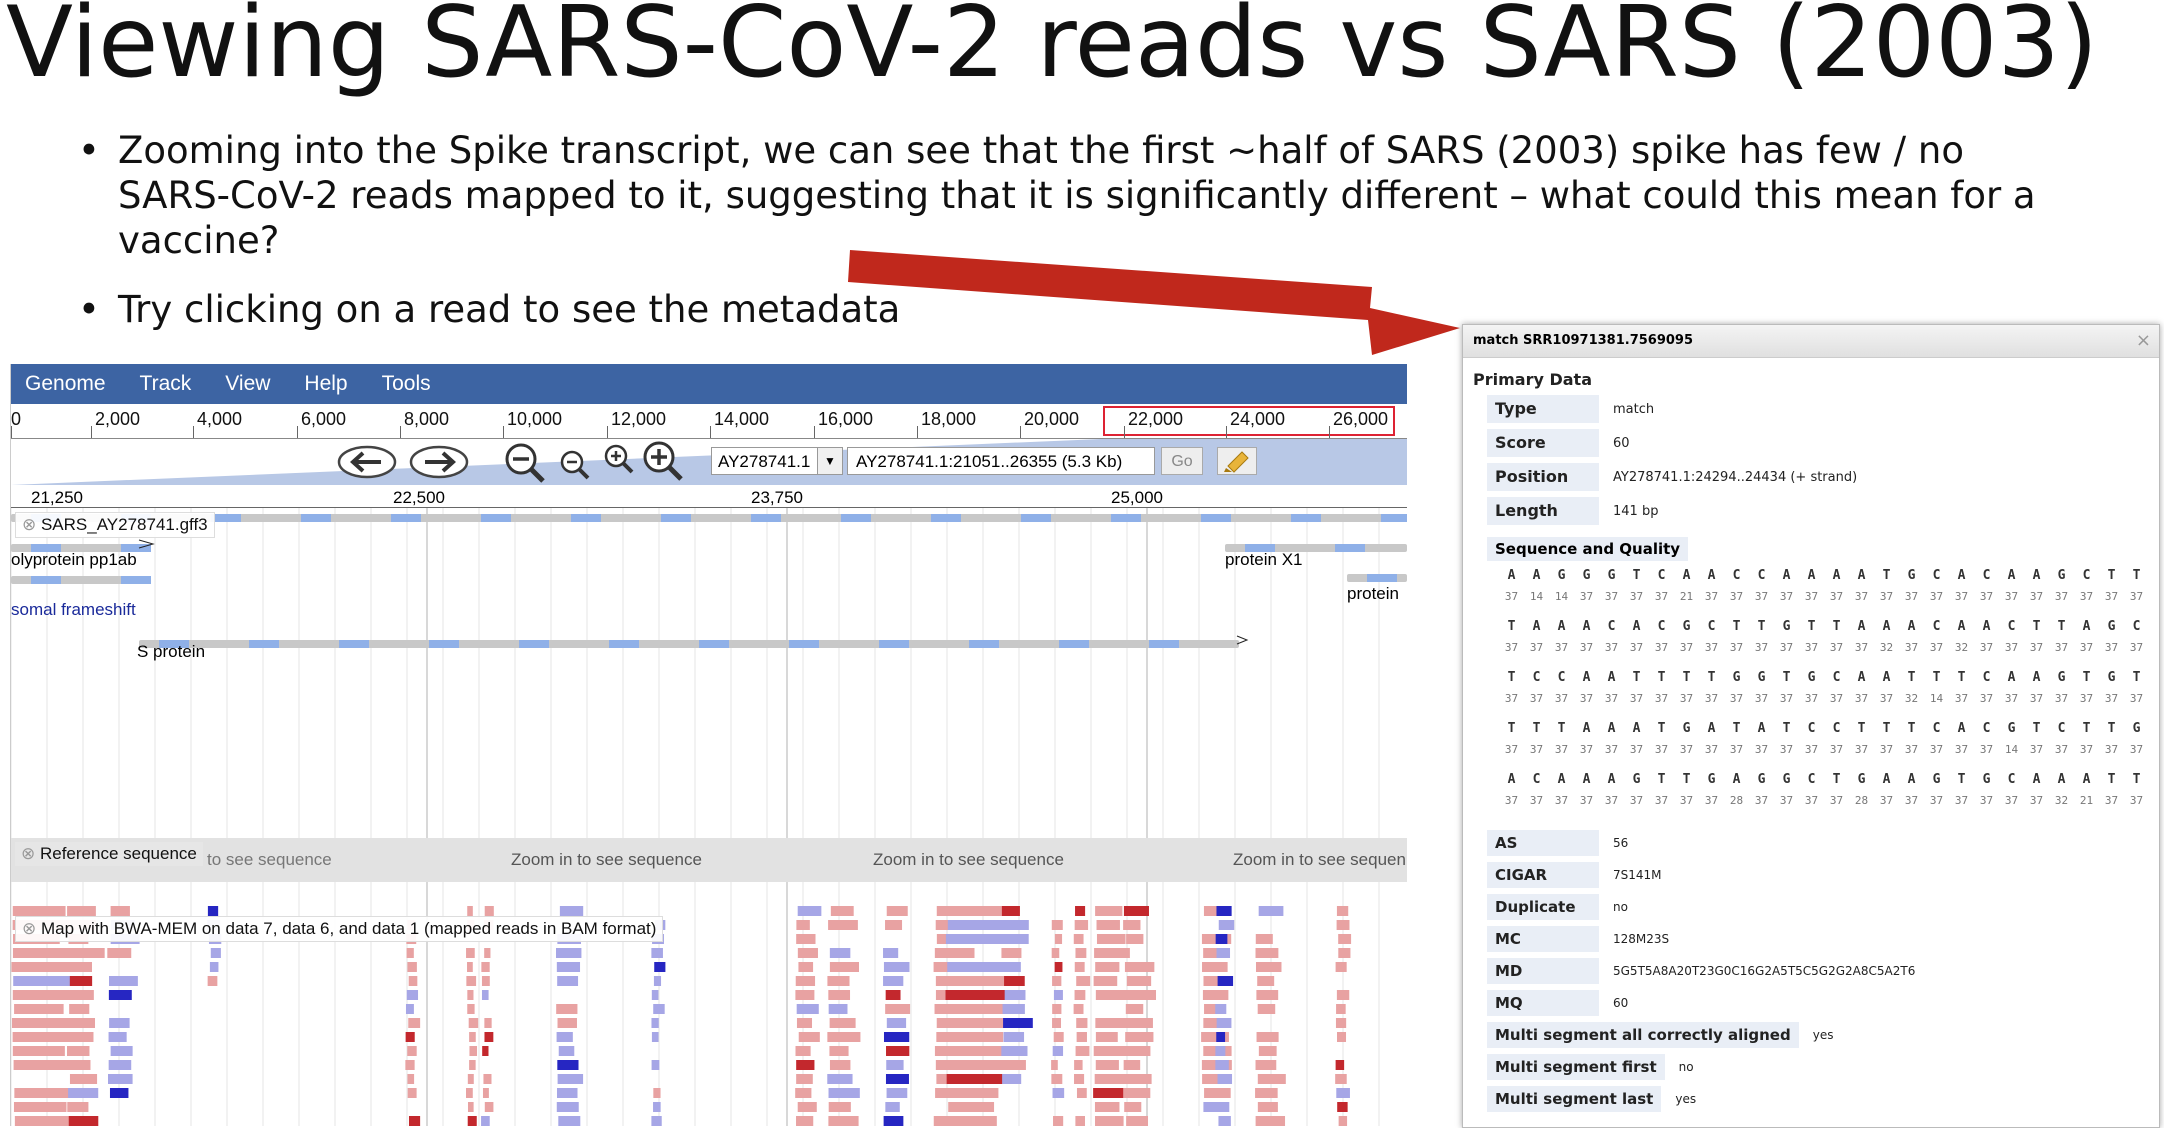 The height and width of the screenshot is (1128, 2164). I want to click on location-input: AY278741.1:21051..26355 (5.3 Kb), so click(1001, 461).